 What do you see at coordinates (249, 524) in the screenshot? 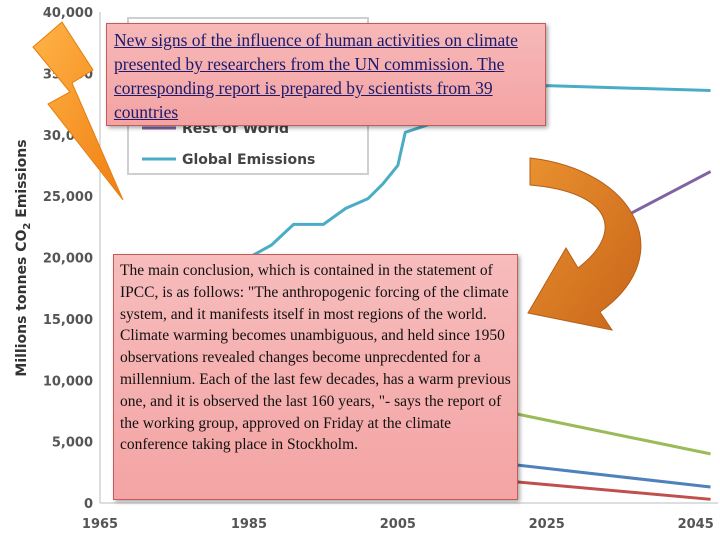
I see `x-tick-label: 1985` at bounding box center [249, 524].